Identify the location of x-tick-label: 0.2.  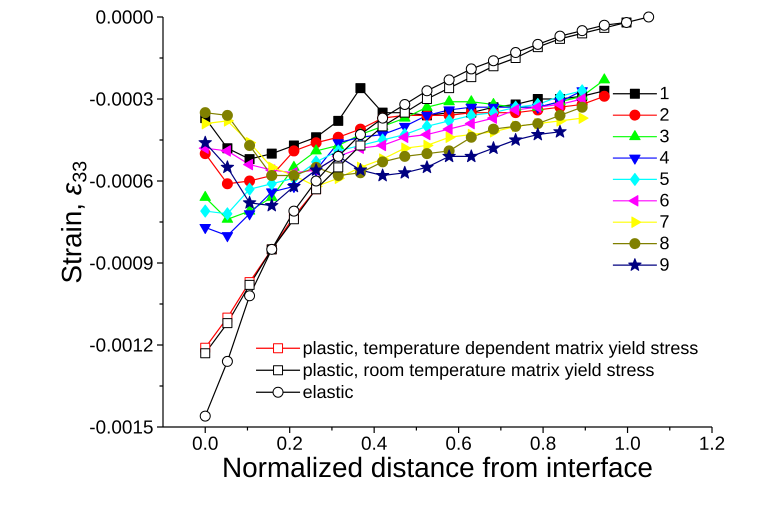
(289, 443).